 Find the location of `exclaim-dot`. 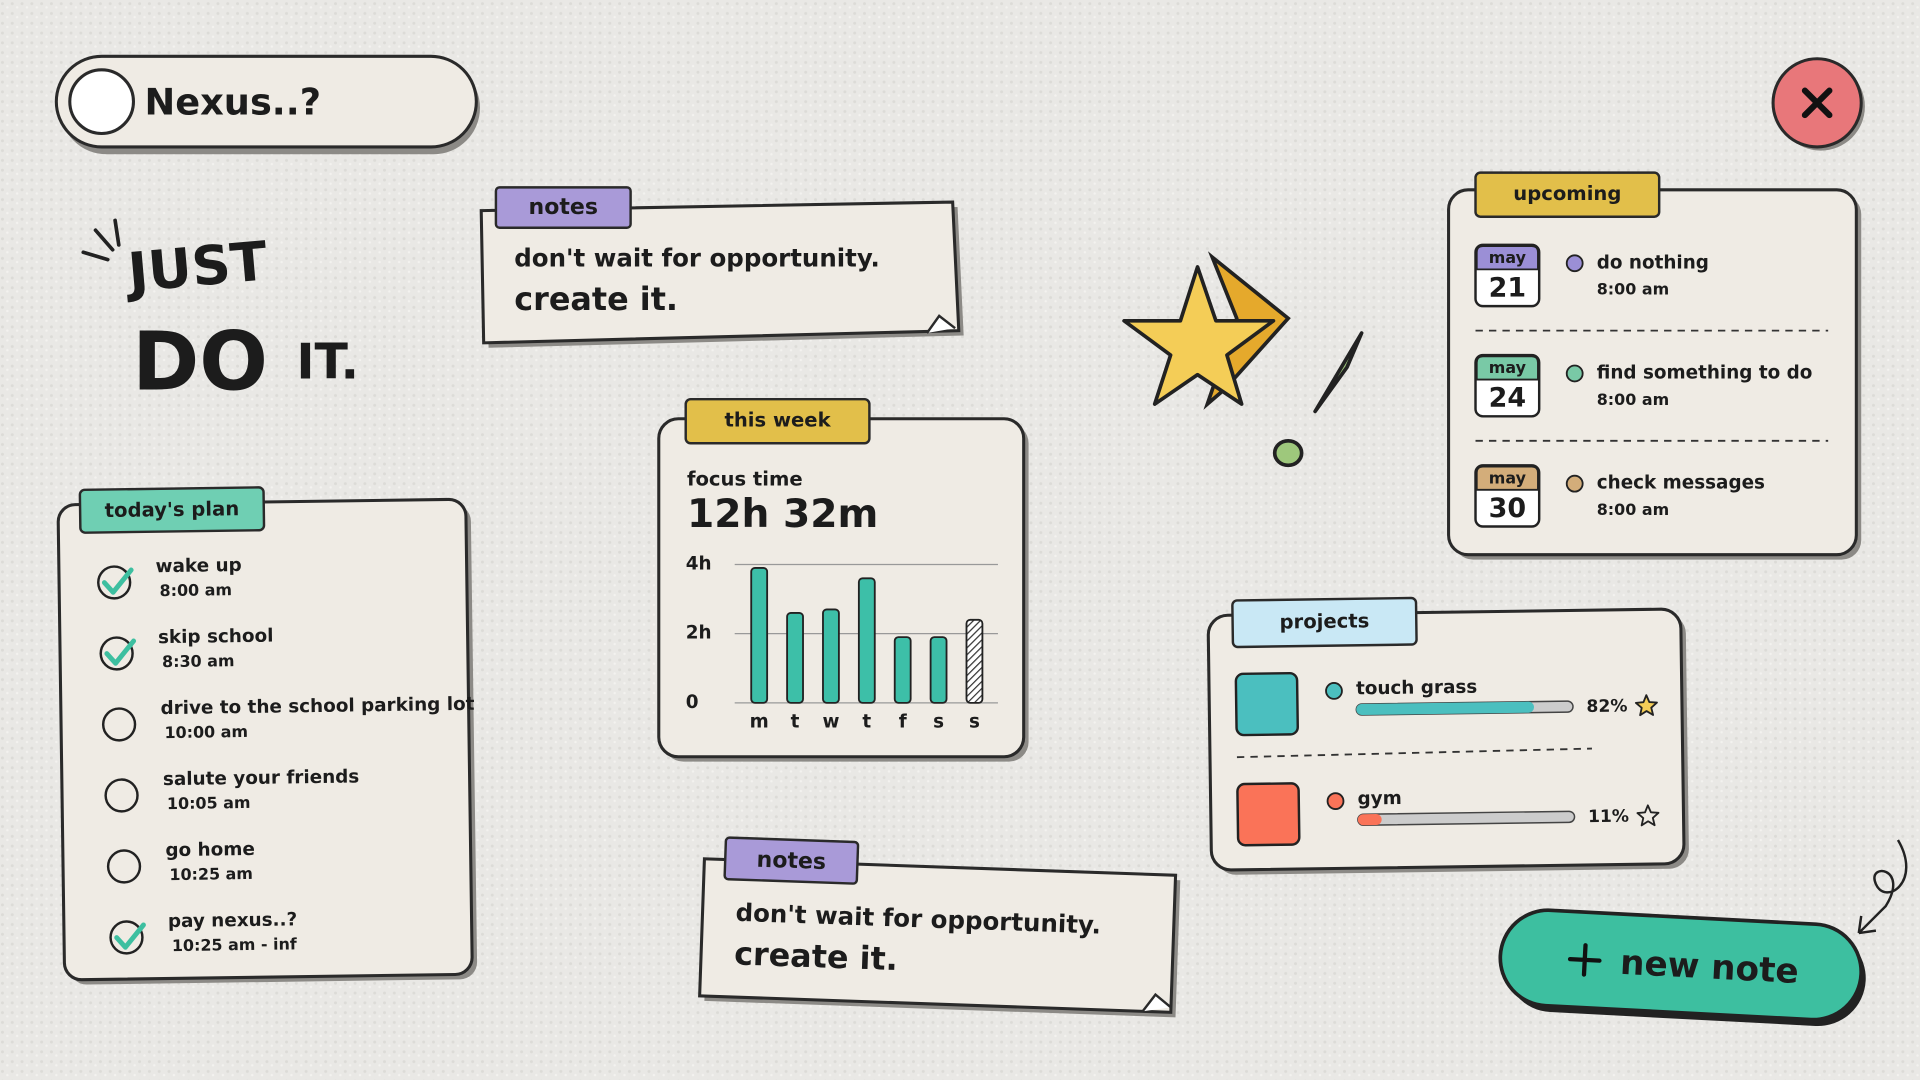

exclaim-dot is located at coordinates (1288, 453).